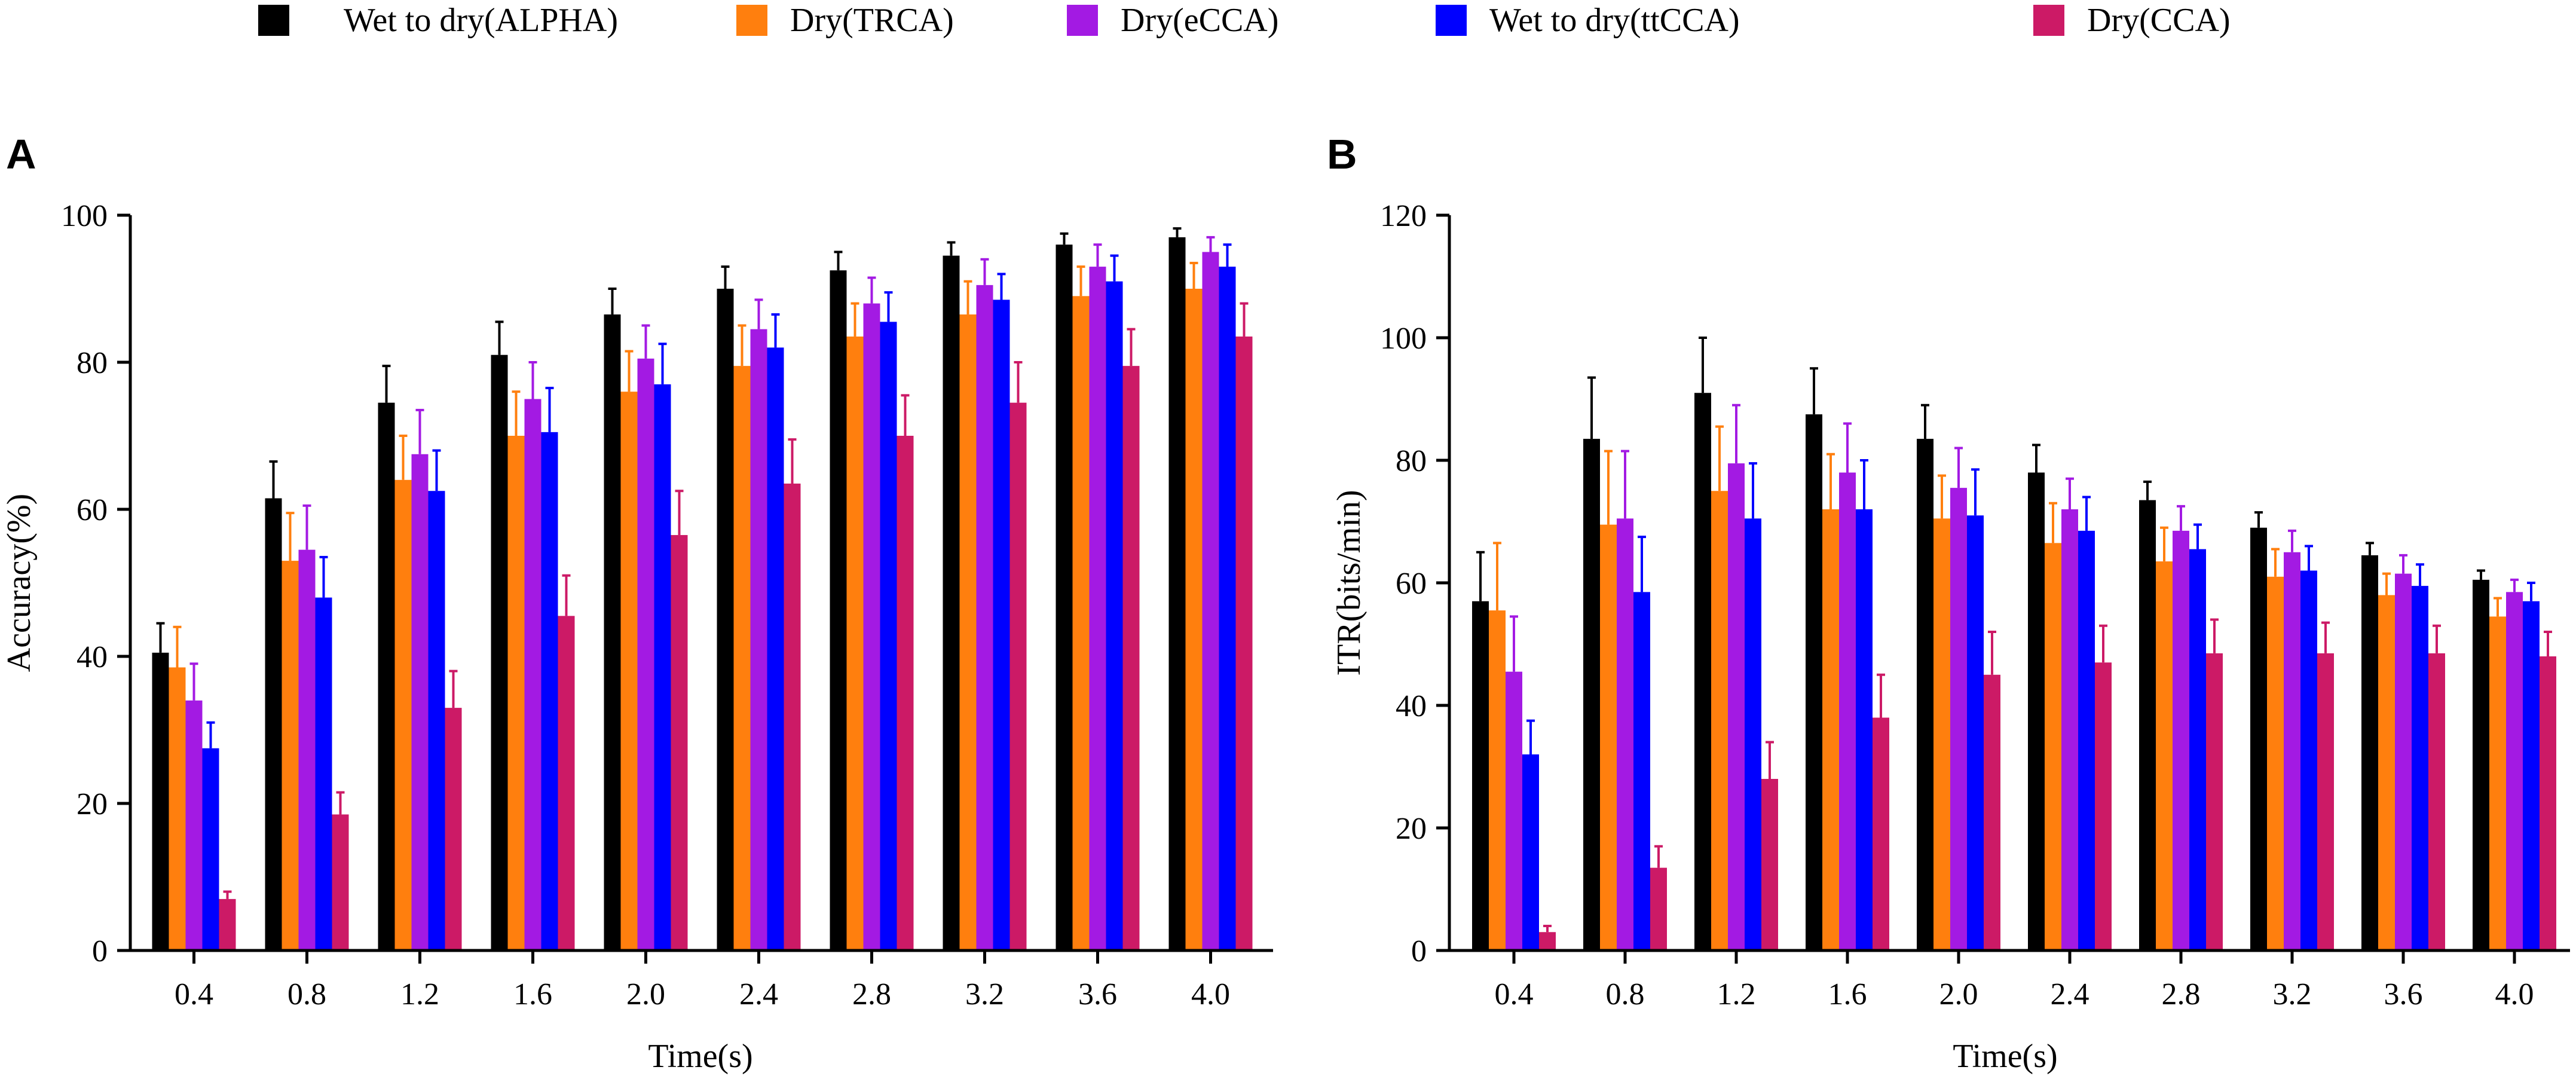 Image resolution: width=2576 pixels, height=1079 pixels. Describe the element at coordinates (872, 20) in the screenshot. I see `legend-label: Dry(TRCA)` at that location.